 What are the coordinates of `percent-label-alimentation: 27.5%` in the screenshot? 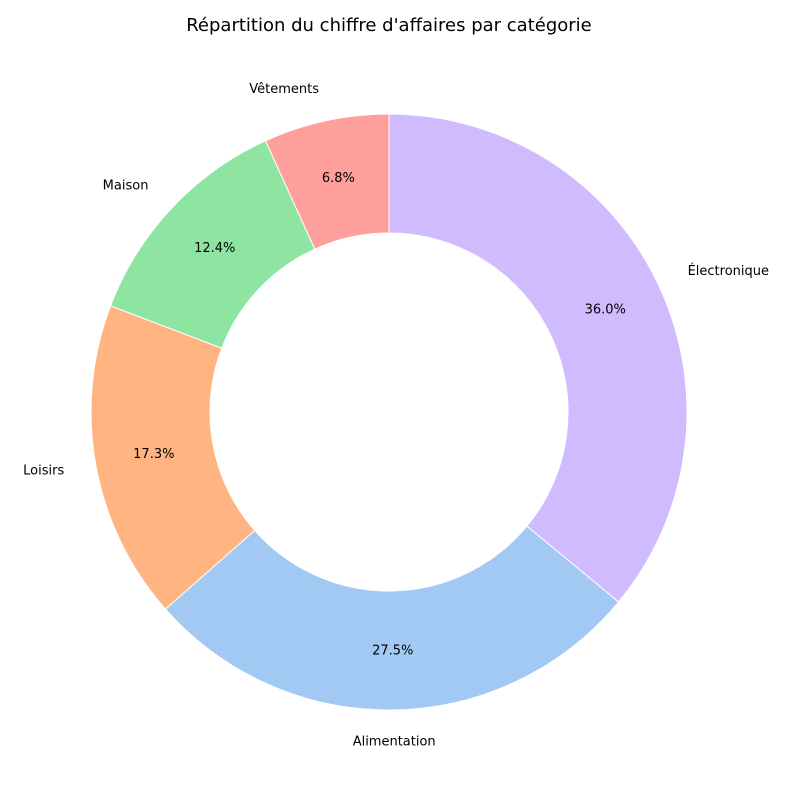 It's located at (392, 650).